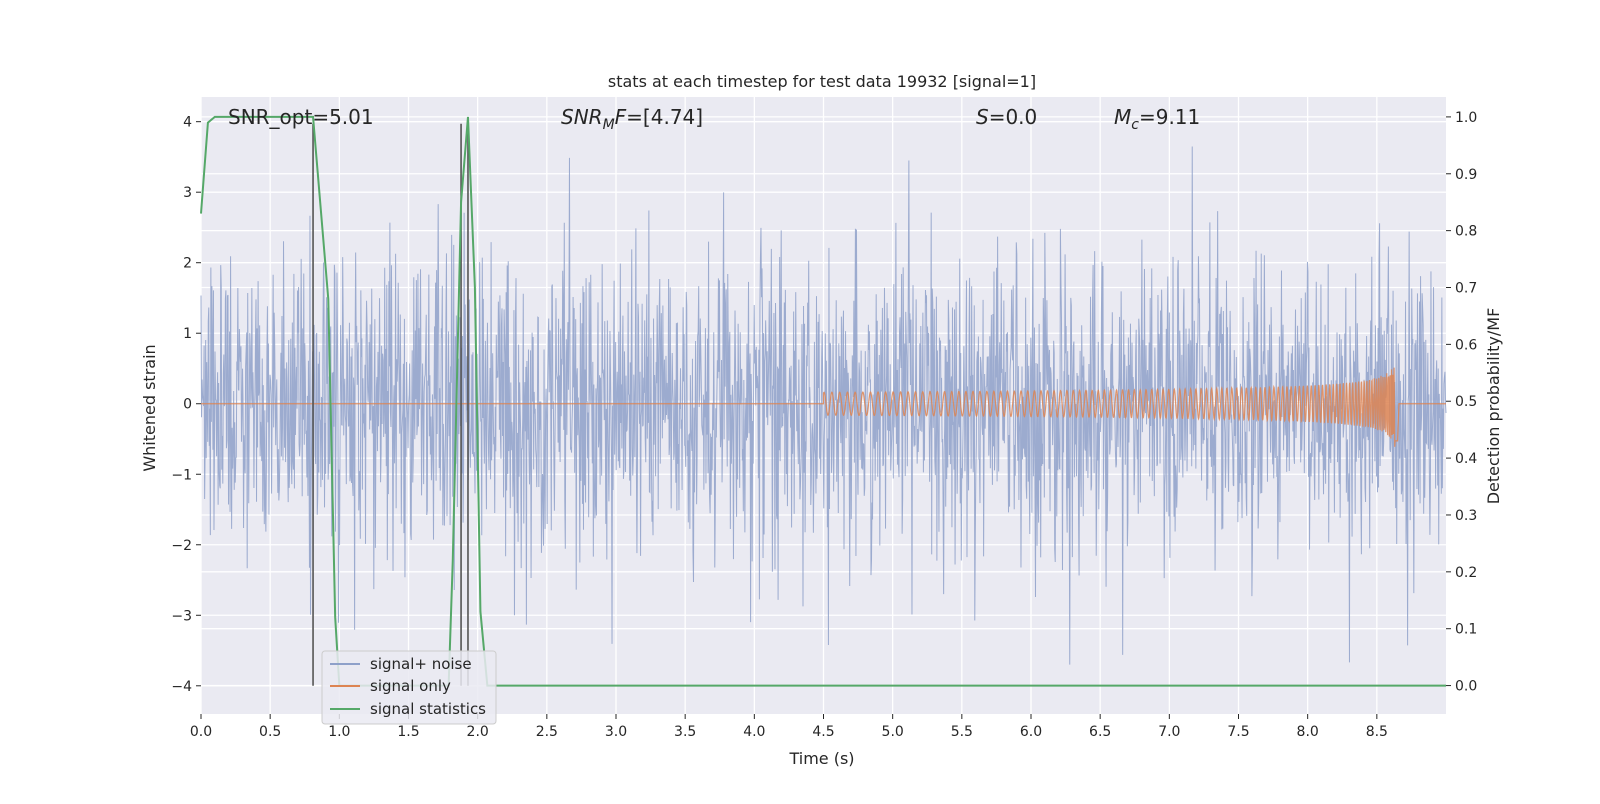 The width and height of the screenshot is (1600, 804). I want to click on signal-only-line, so click(823, 407).